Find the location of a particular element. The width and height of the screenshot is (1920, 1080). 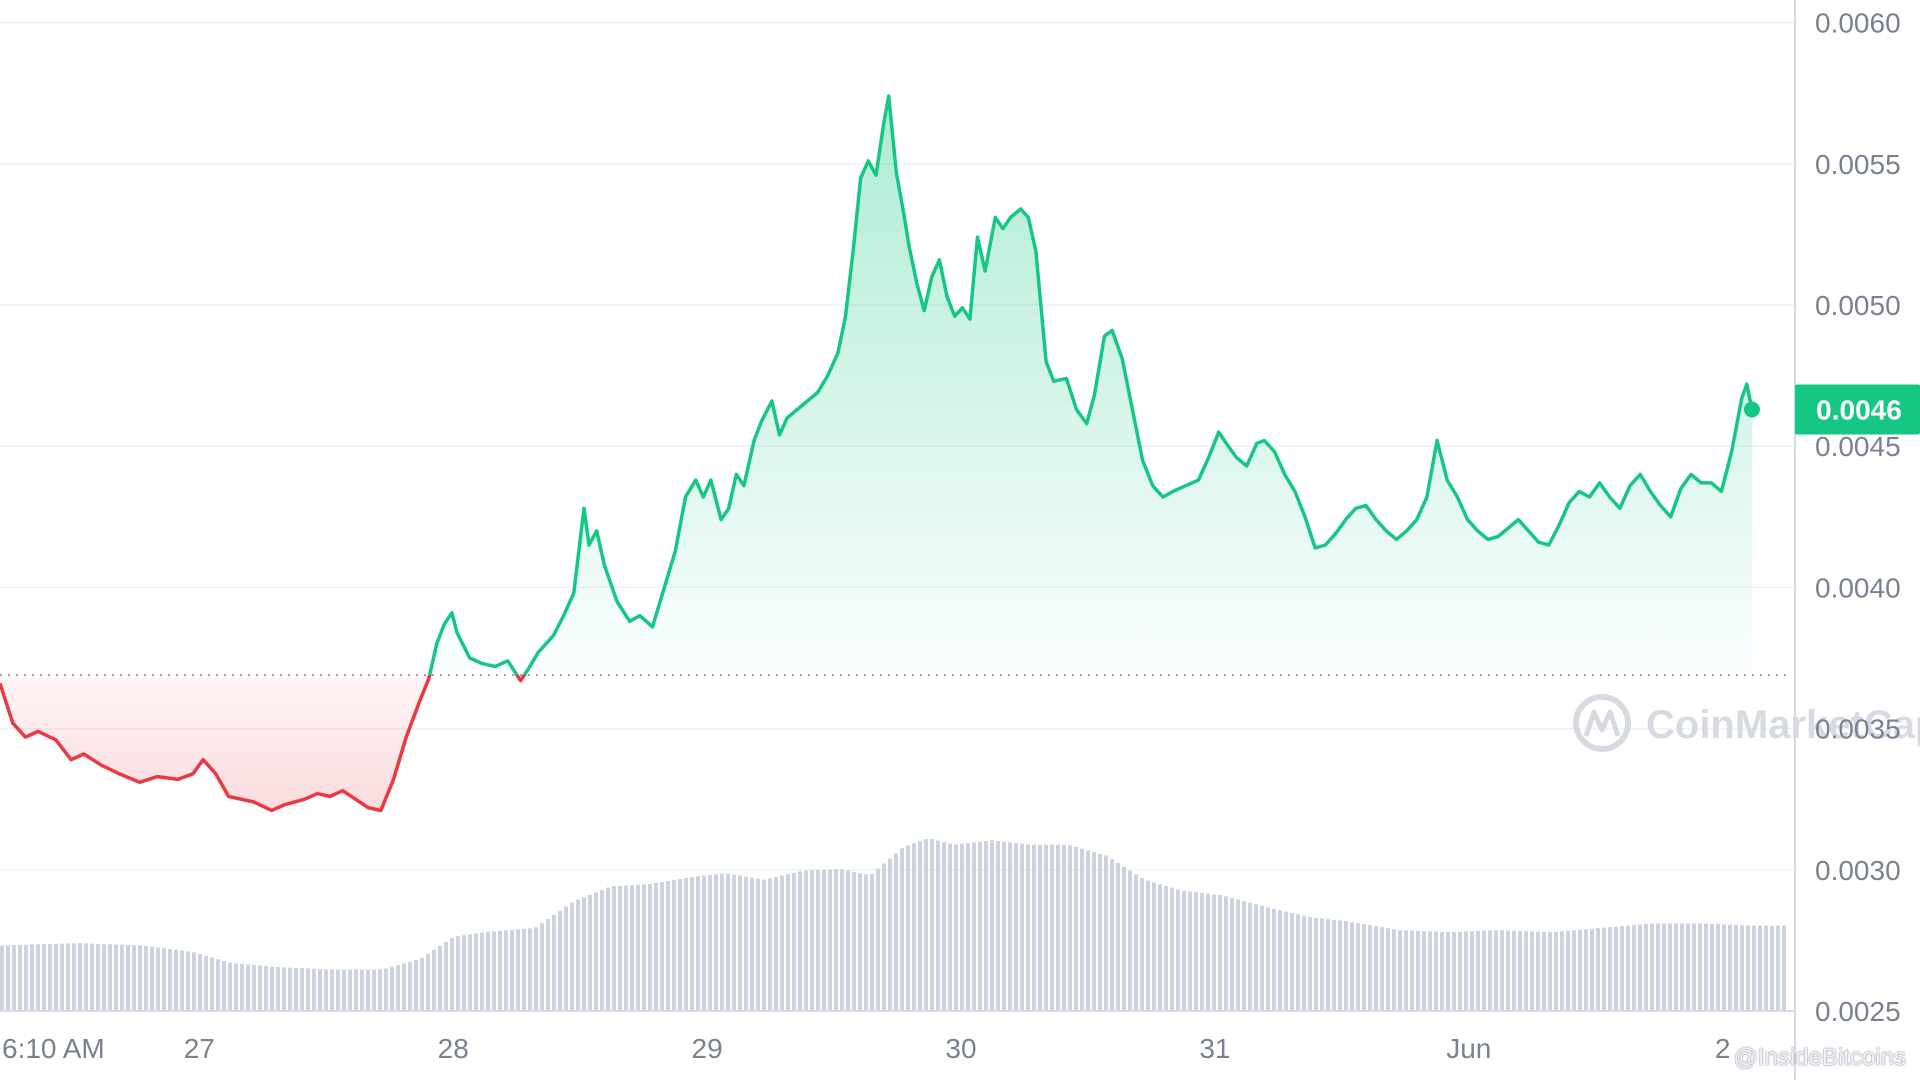

x-tick-label: 6:10 AM is located at coordinates (53, 1048).